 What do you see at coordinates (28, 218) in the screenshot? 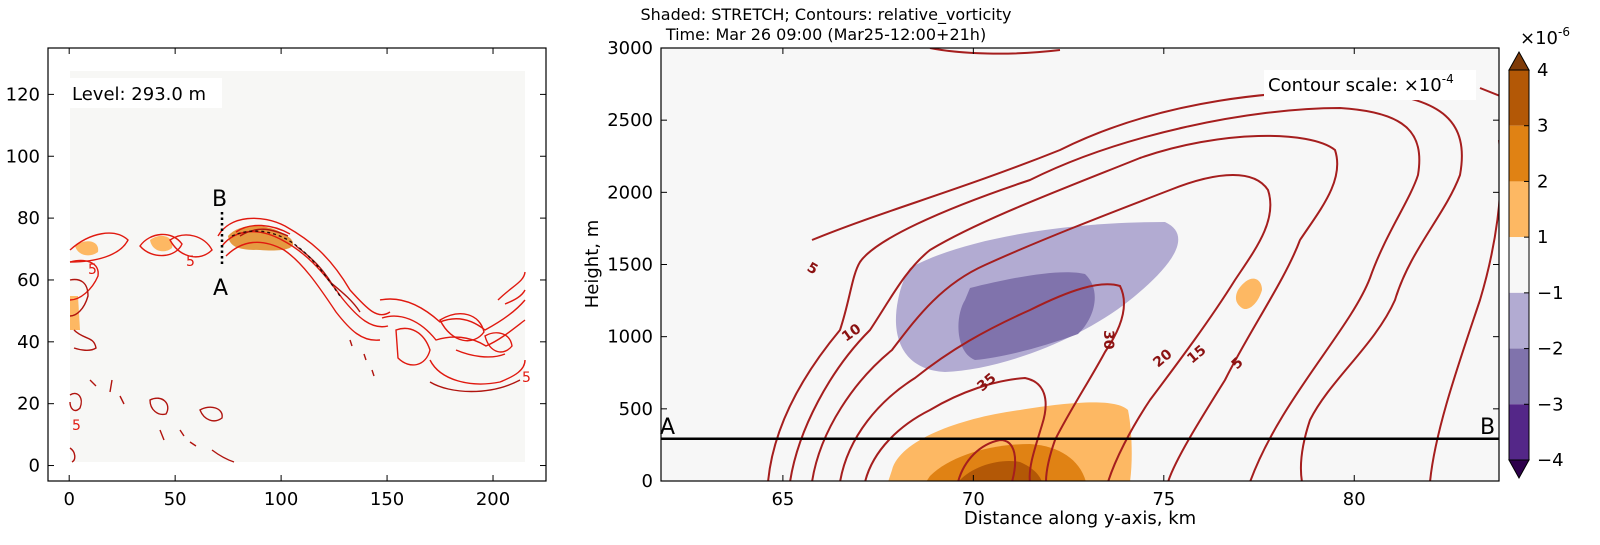
I see `y-tick-label: 80` at bounding box center [28, 218].